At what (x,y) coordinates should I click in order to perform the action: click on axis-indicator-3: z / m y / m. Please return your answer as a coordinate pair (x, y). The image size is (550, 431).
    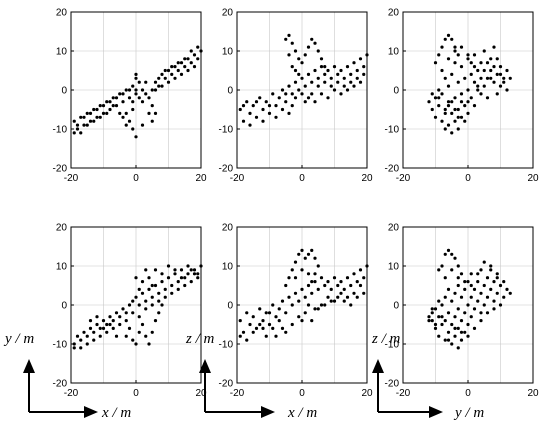
    Looking at the image, I should click on (427, 376).